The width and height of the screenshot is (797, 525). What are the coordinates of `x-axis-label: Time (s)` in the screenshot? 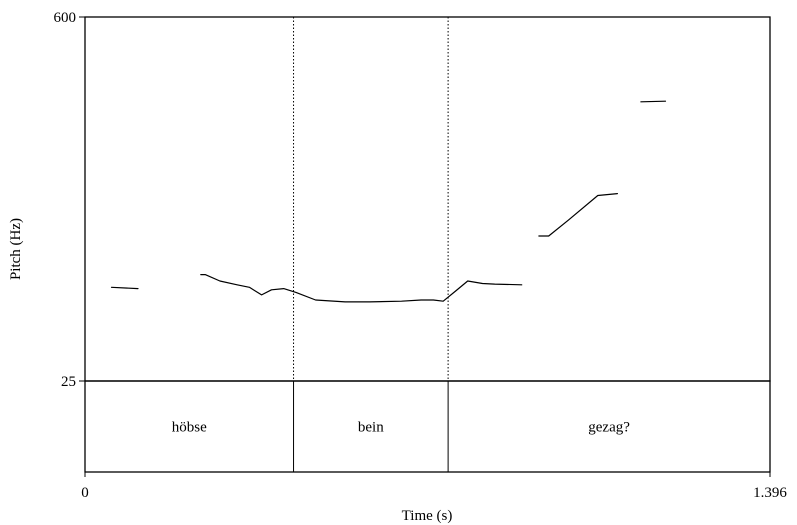 It's located at (427, 516).